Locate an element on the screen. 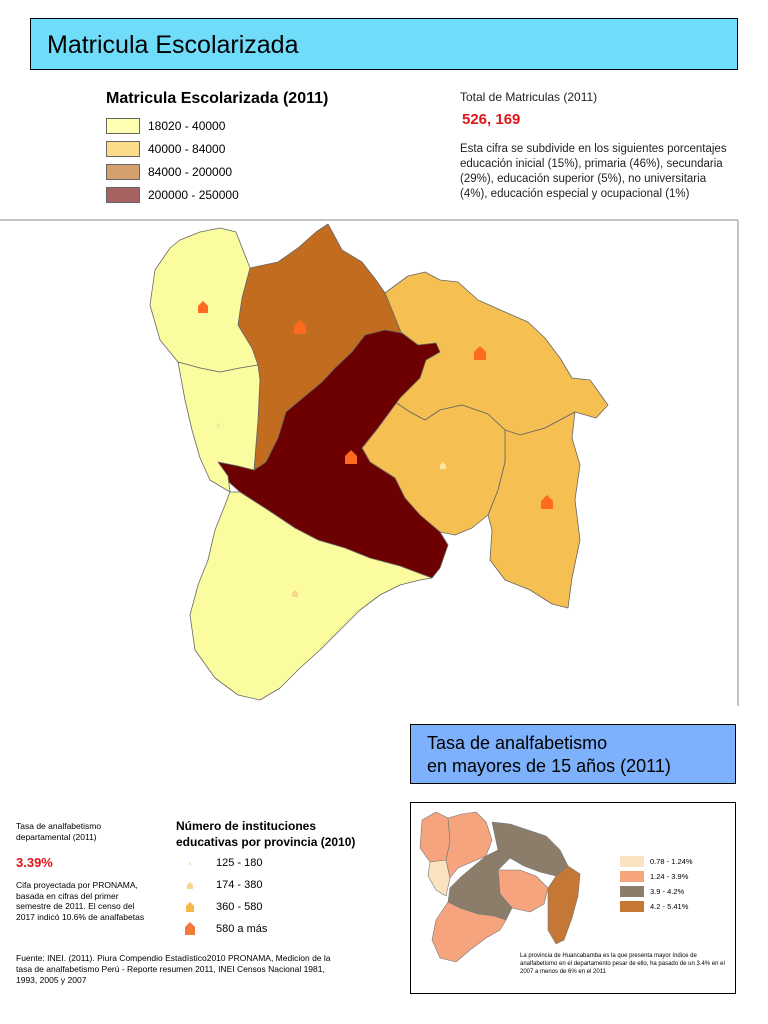 The image size is (768, 1024). inset-legend-label: 4.2 - 5.41% is located at coordinates (669, 906).